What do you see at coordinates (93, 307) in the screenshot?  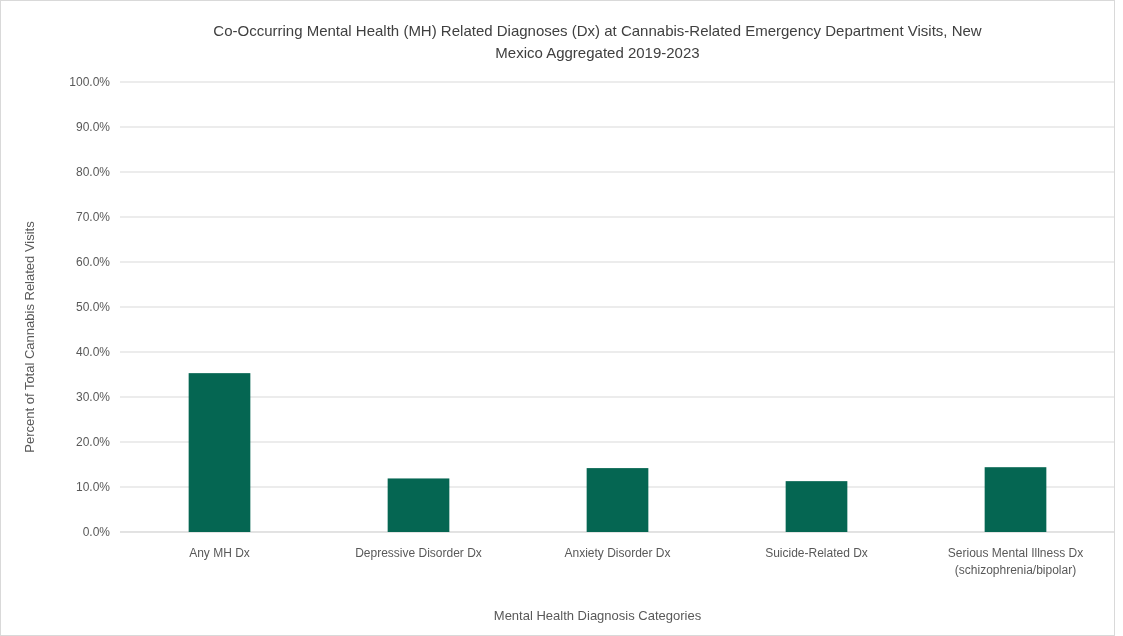 I see `y-tick-label: 50.0%` at bounding box center [93, 307].